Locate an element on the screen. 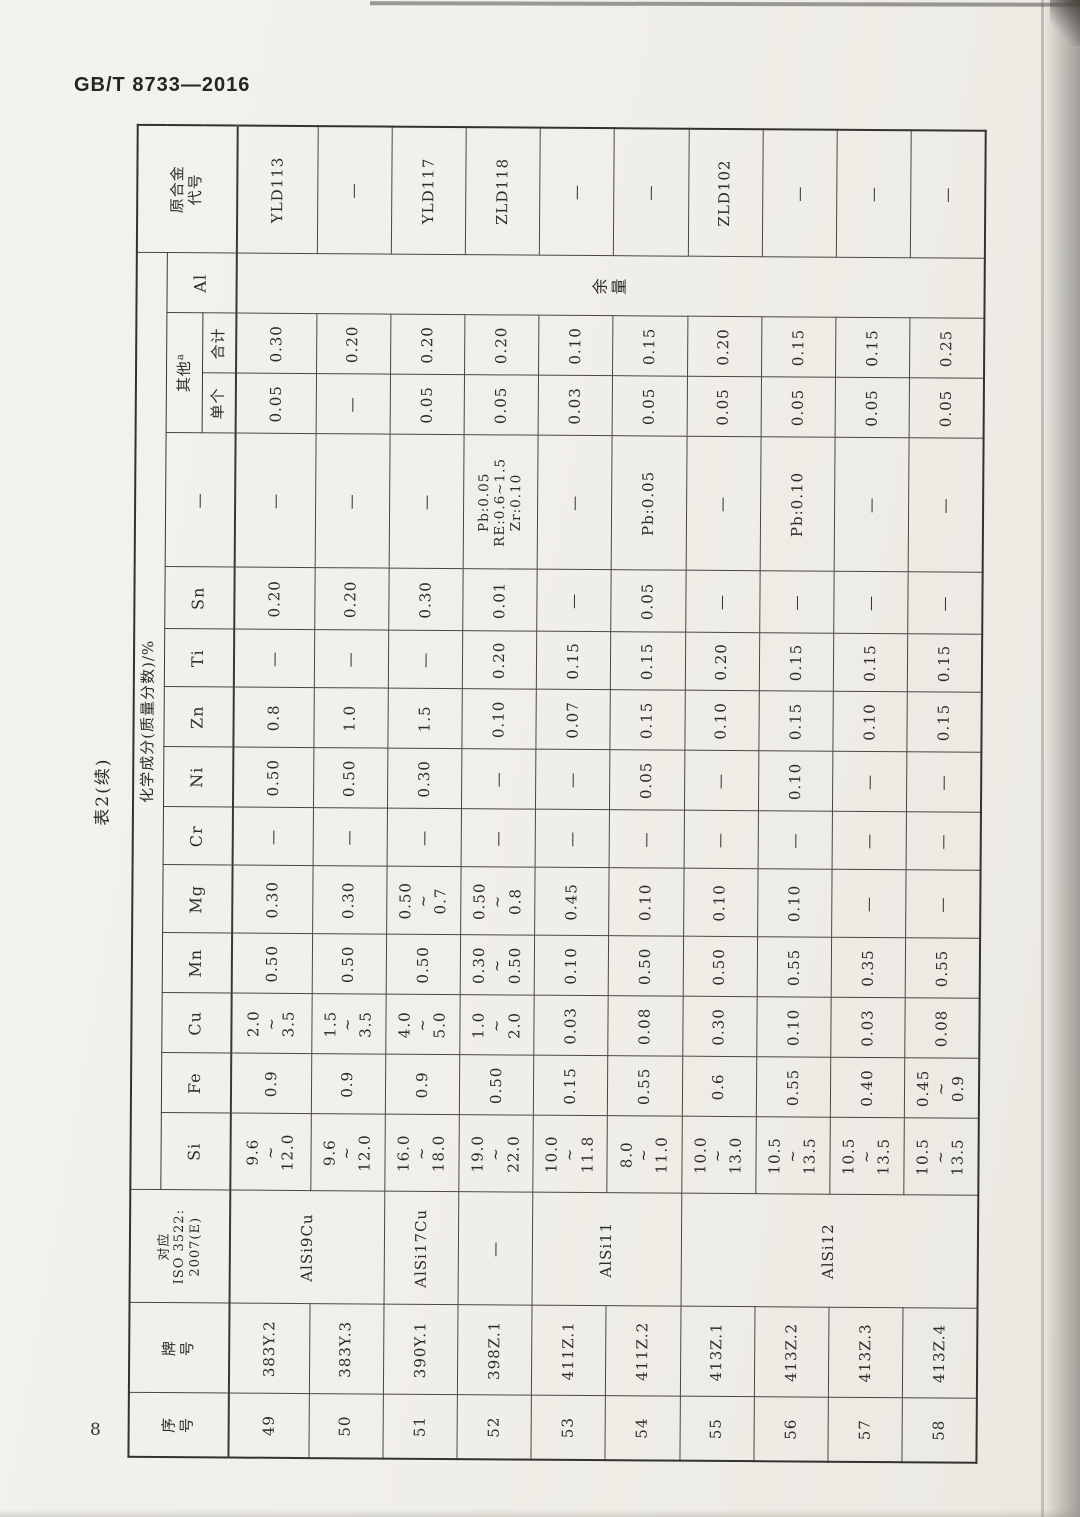 The height and width of the screenshot is (1517, 1080). header-others-single: 单个 is located at coordinates (219, 403).